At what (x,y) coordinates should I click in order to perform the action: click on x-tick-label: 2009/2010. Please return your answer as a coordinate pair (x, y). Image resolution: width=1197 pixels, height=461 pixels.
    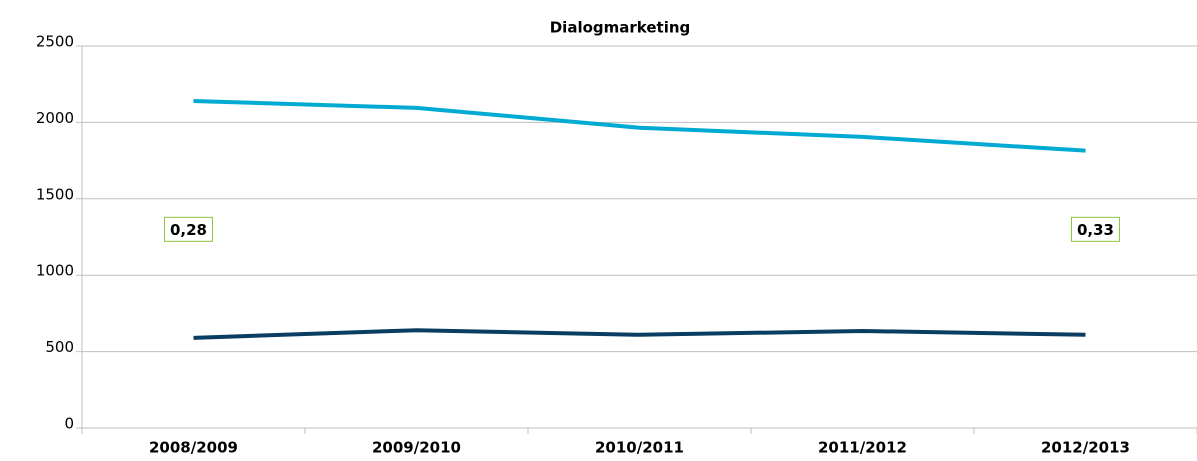
    Looking at the image, I should click on (416, 448).